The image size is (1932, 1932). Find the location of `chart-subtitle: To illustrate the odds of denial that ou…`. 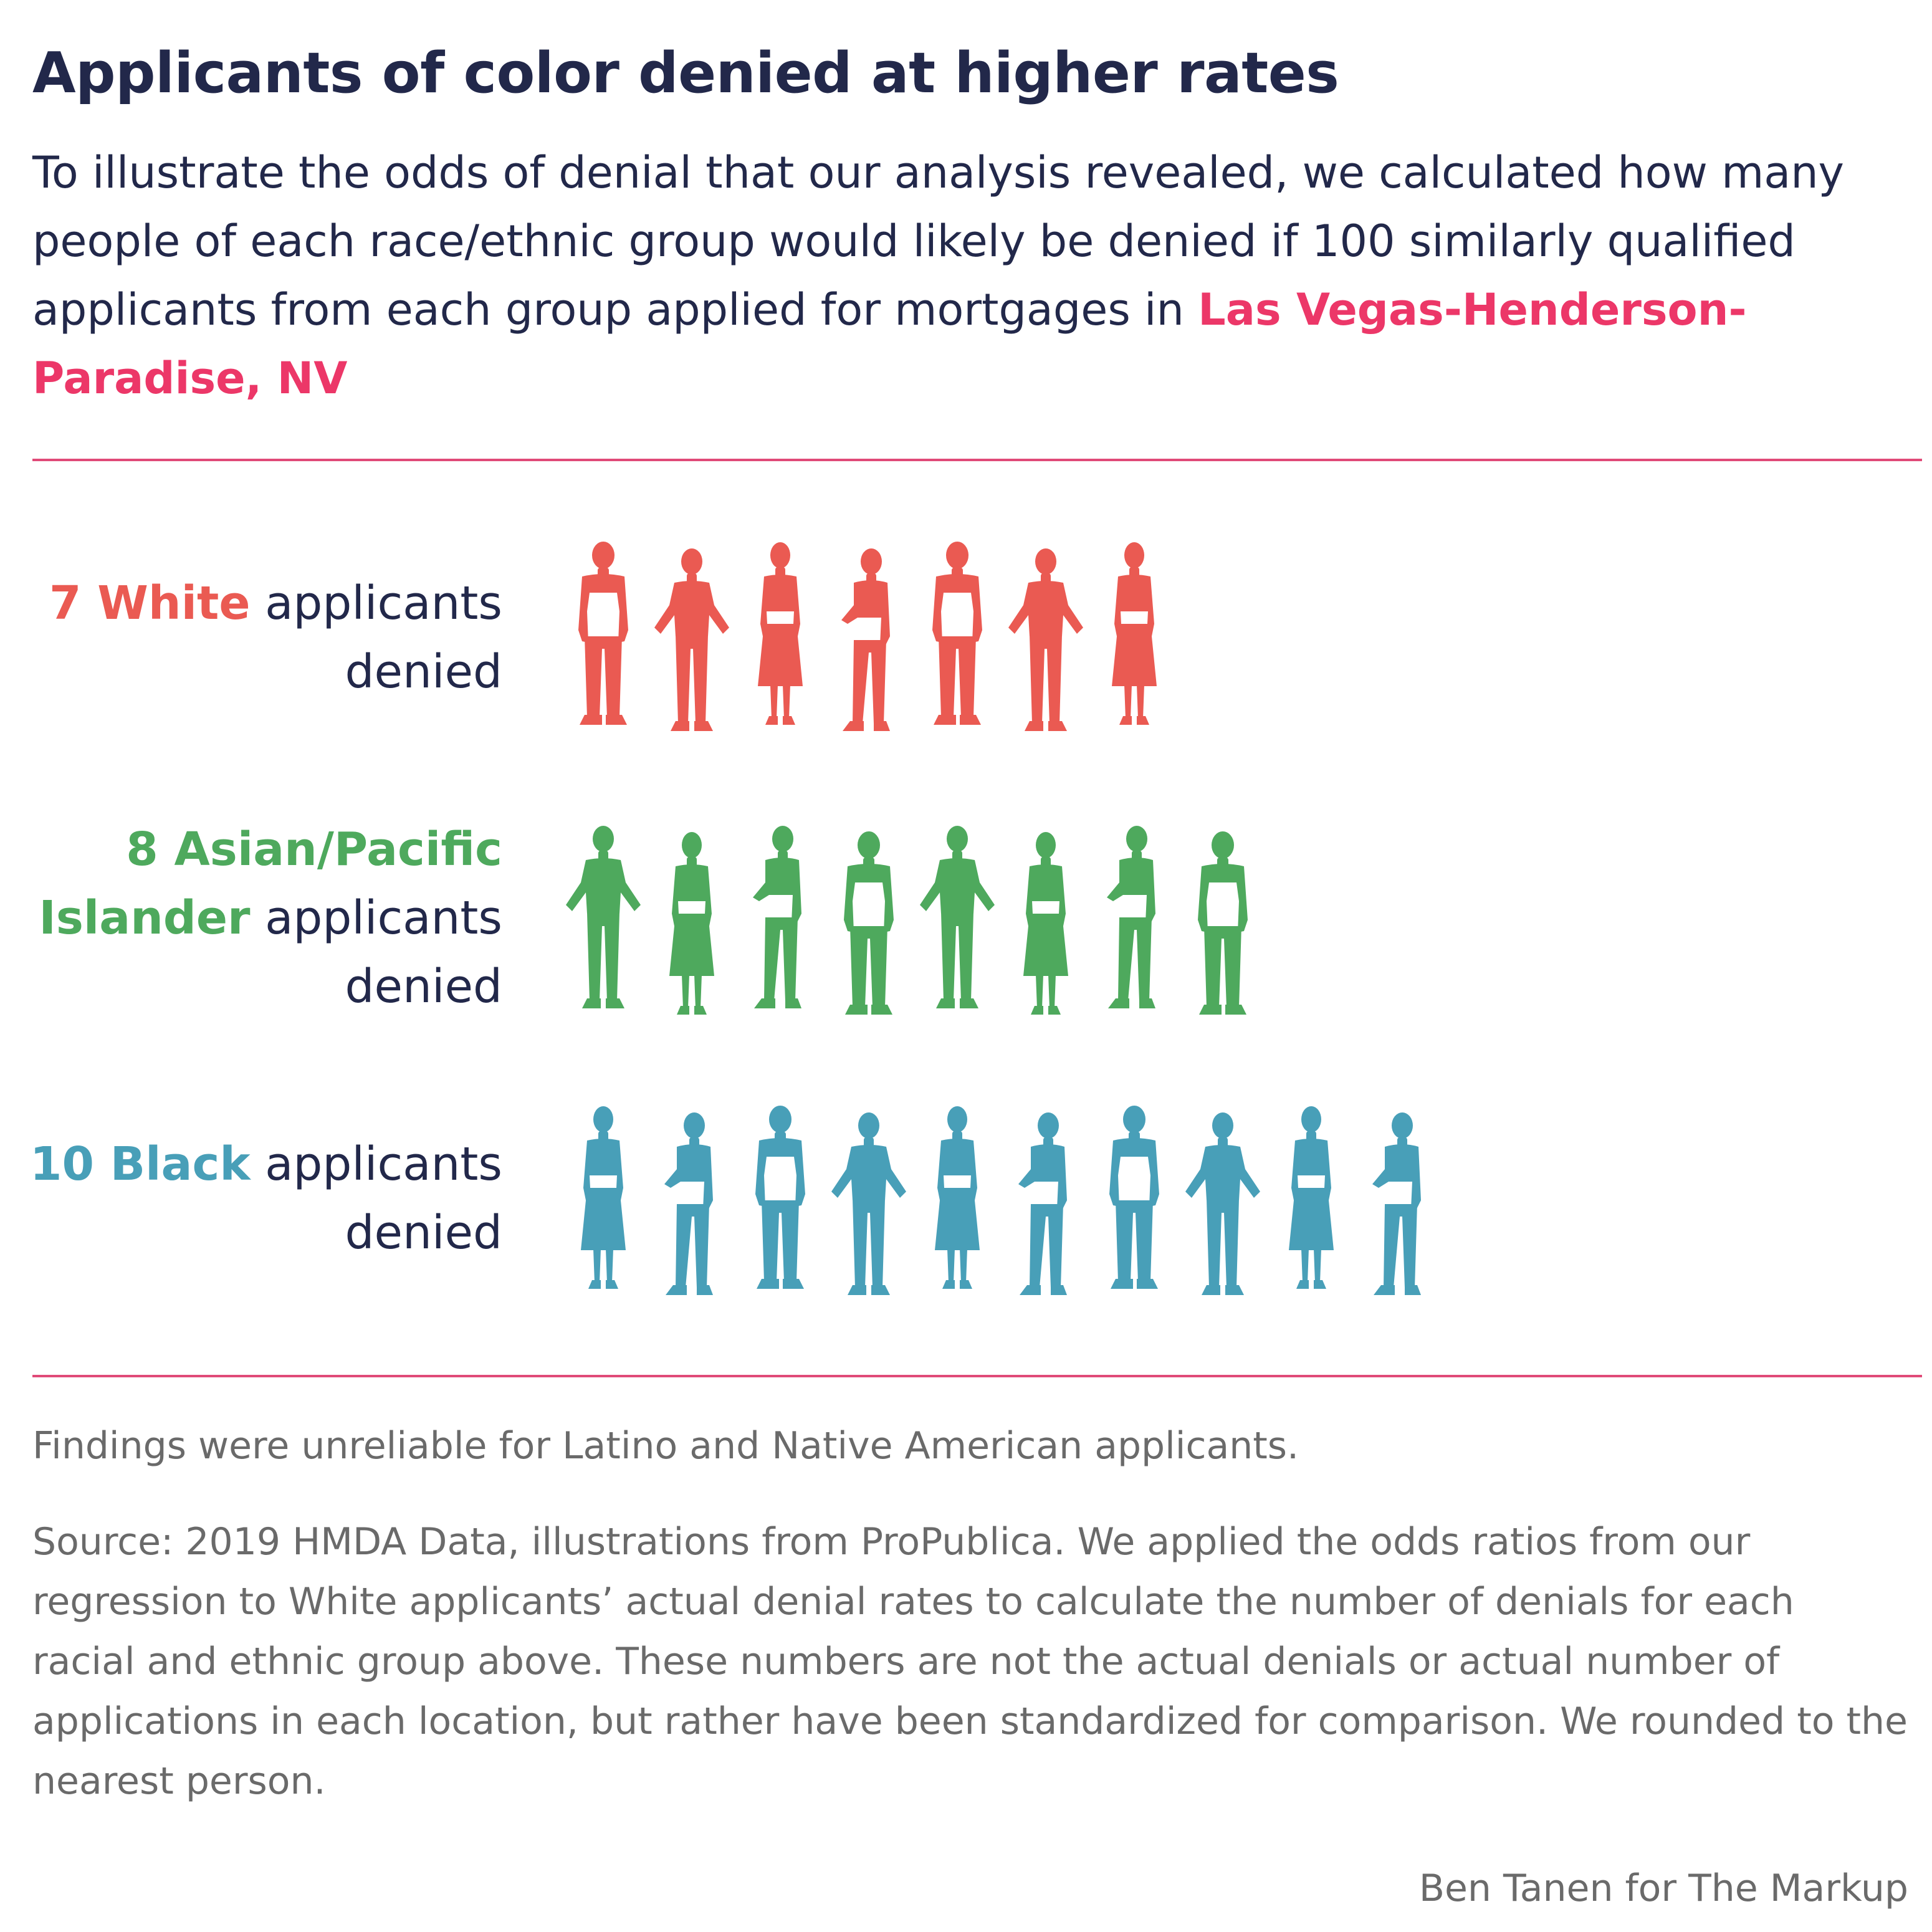

chart-subtitle: To illustrate the odds of denial that ou… is located at coordinates (967, 275).